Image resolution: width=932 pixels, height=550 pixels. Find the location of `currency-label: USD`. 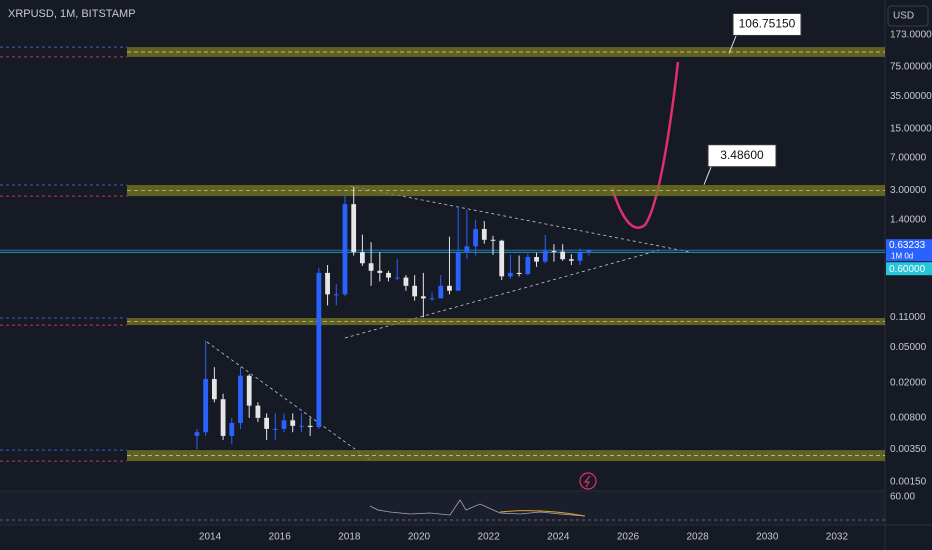

currency-label: USD is located at coordinates (903, 16).